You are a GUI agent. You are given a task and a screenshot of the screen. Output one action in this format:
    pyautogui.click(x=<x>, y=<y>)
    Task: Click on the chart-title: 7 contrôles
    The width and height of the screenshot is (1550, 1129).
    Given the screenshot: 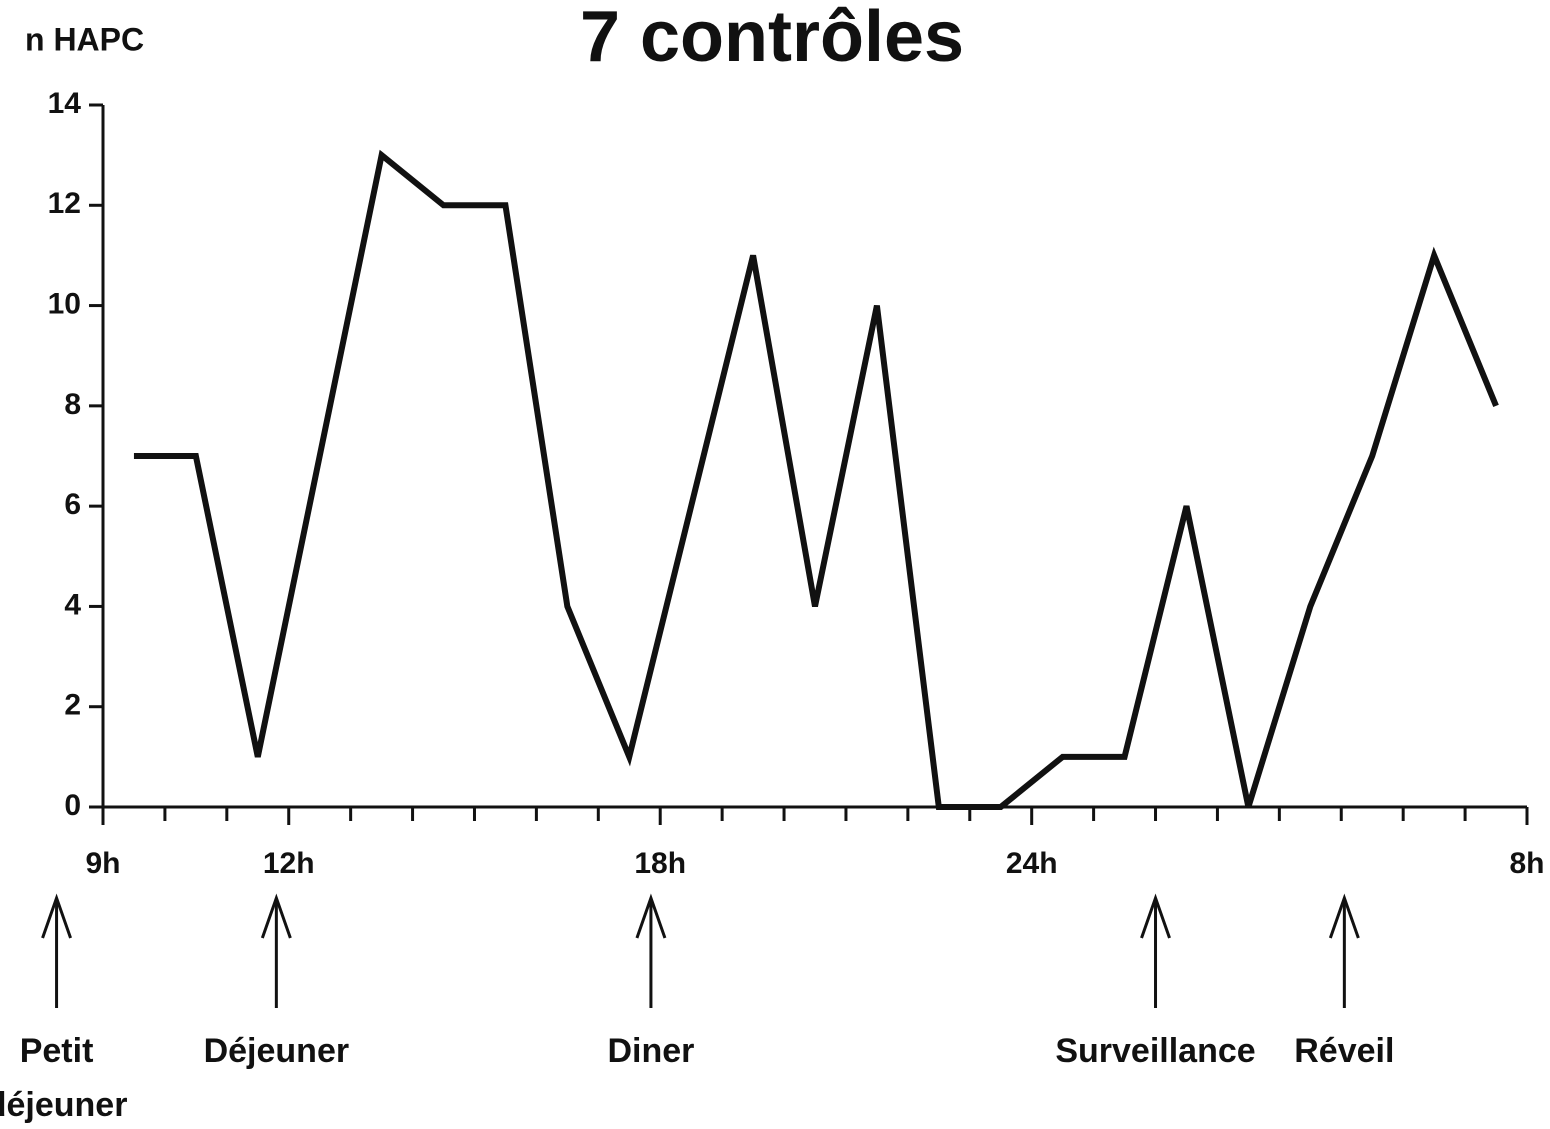 What is the action you would take?
    pyautogui.click(x=772, y=38)
    